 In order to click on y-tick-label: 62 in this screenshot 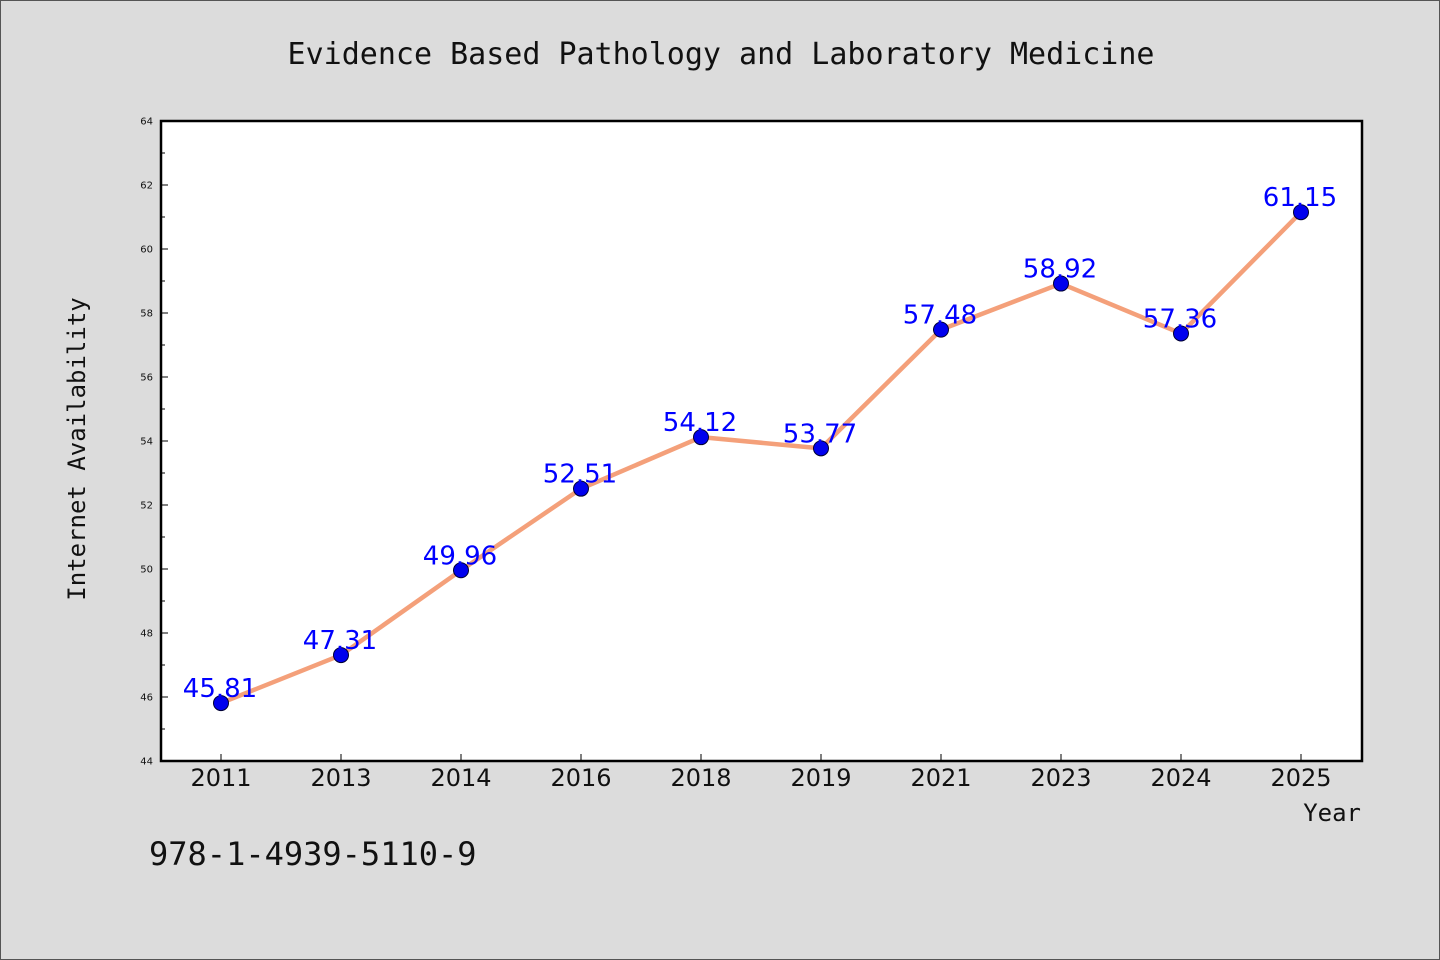, I will do `click(146, 186)`.